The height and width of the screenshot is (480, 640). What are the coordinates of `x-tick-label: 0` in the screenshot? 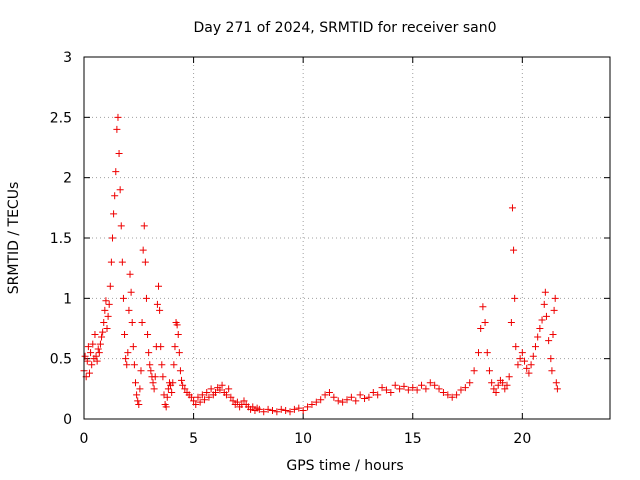 It's located at (84, 439).